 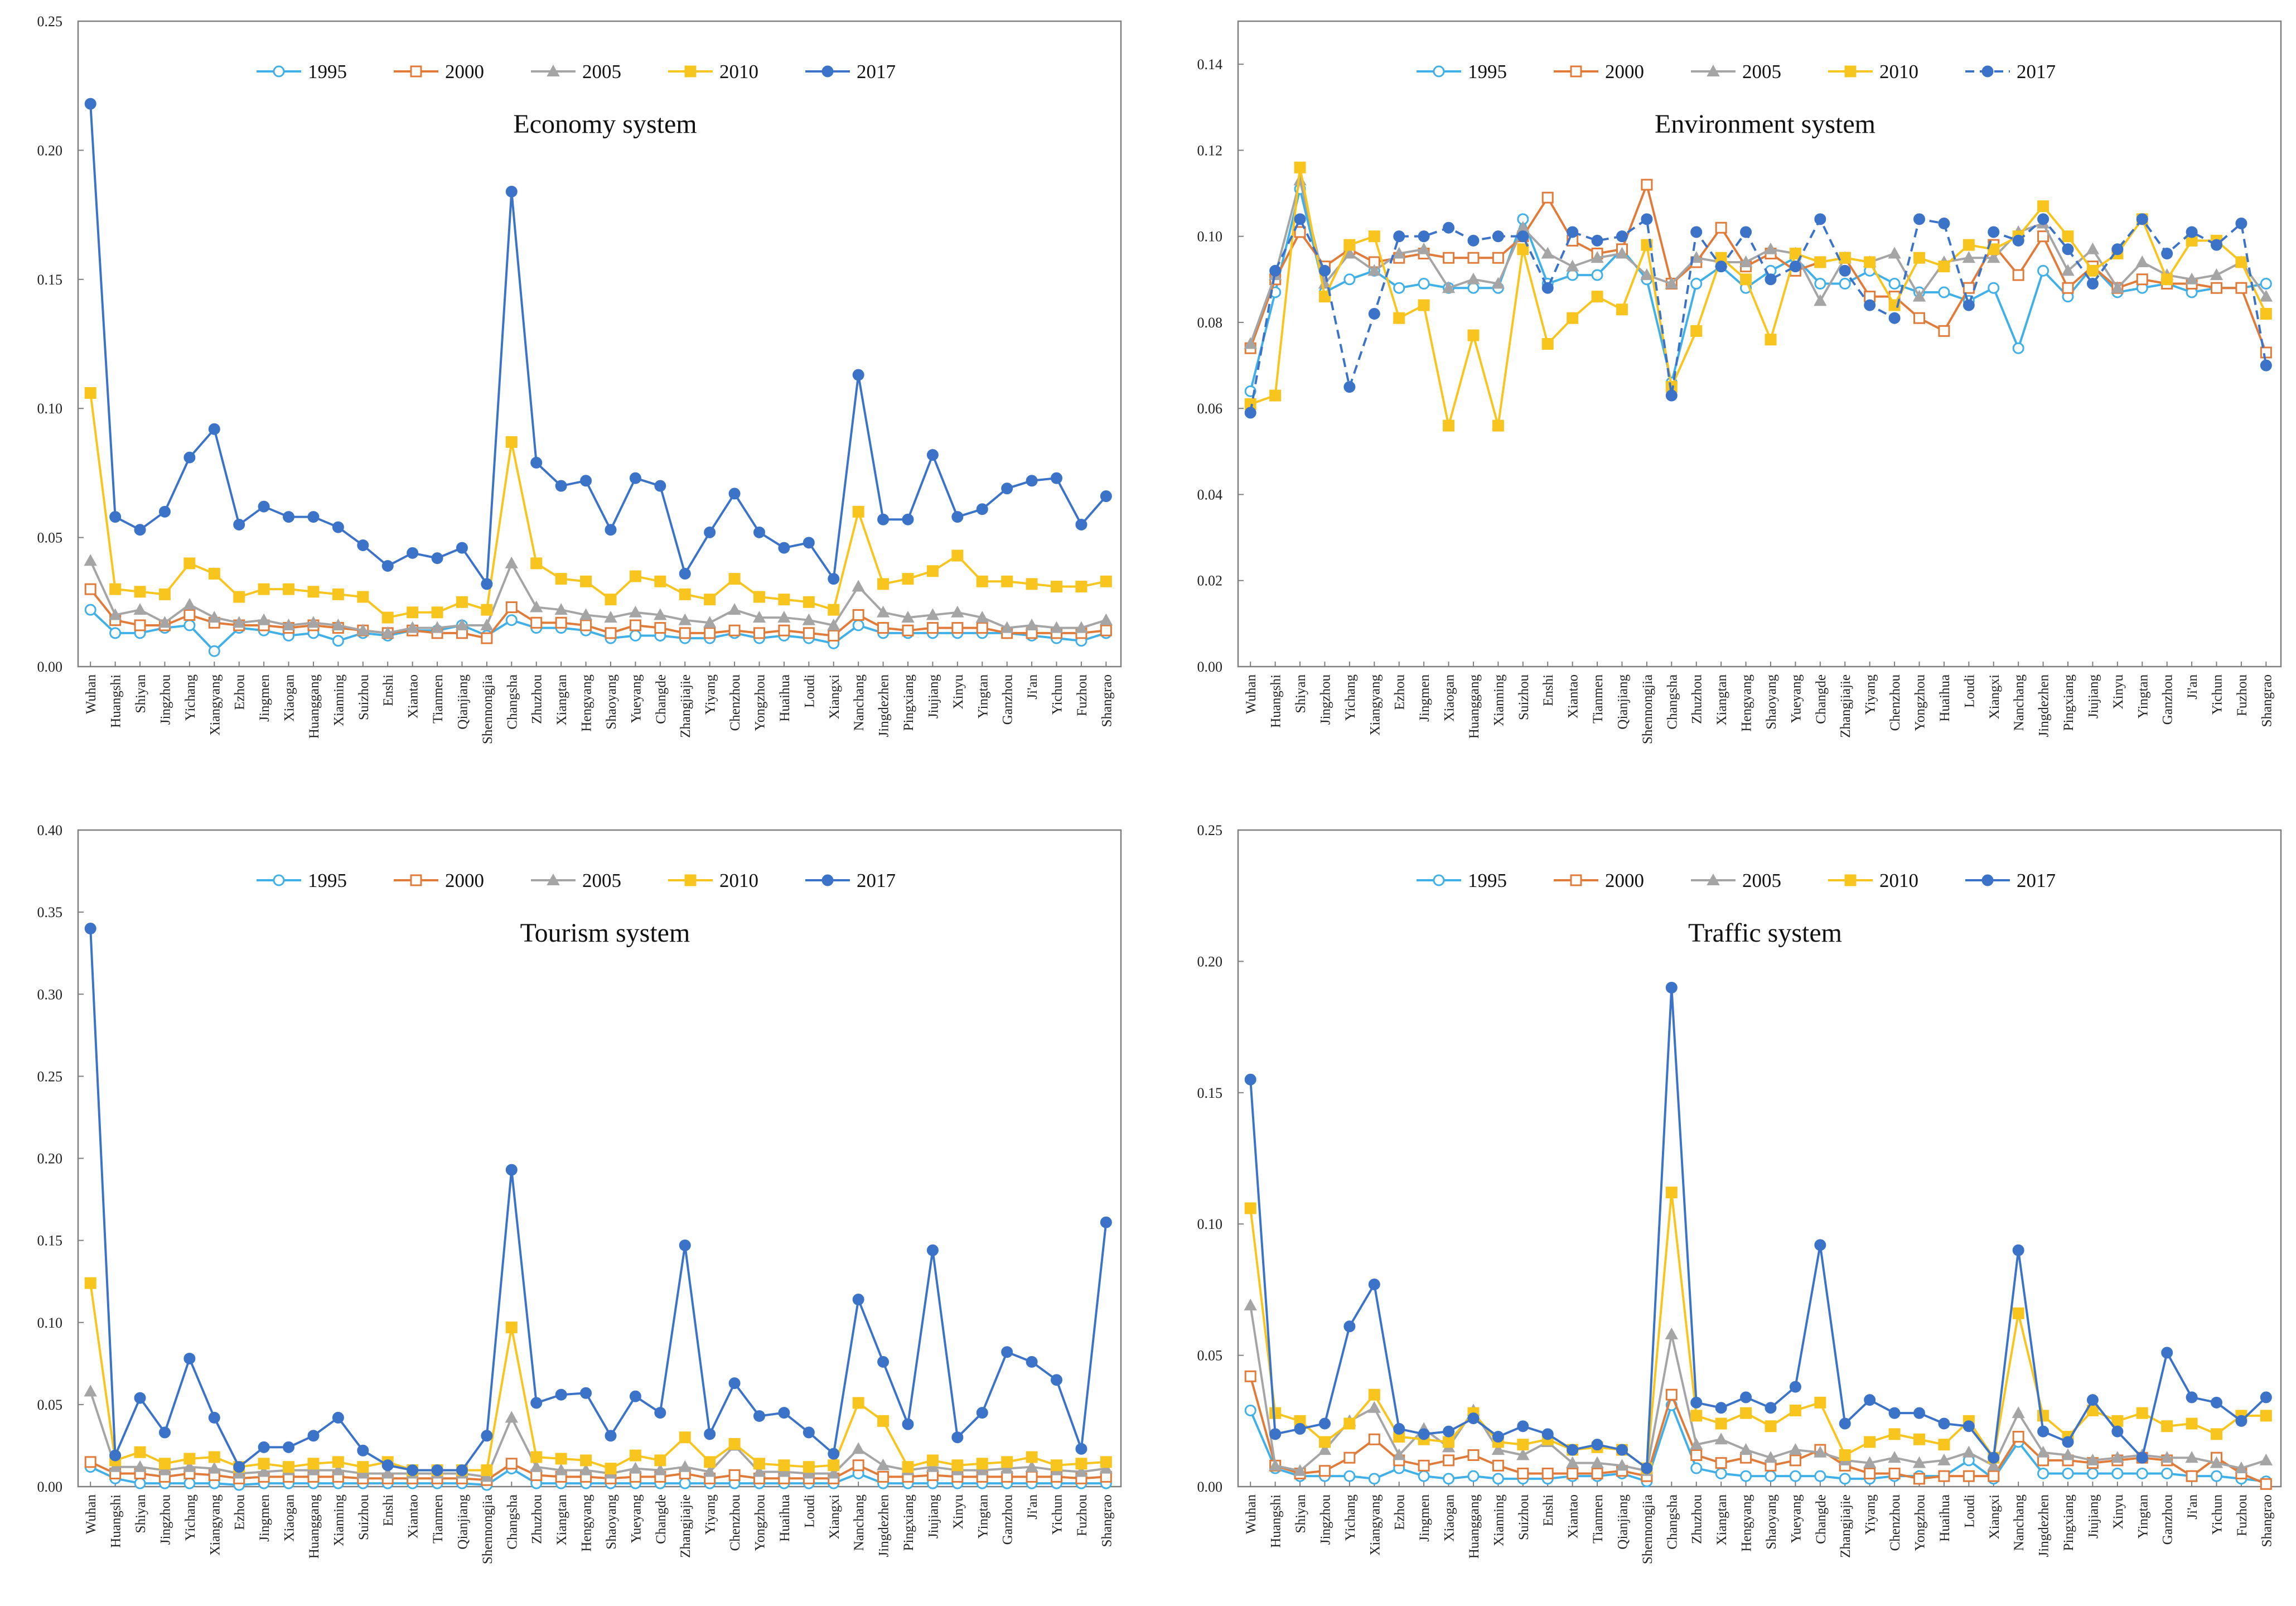 I want to click on environment-system-point-2000-yichun, so click(x=2217, y=288).